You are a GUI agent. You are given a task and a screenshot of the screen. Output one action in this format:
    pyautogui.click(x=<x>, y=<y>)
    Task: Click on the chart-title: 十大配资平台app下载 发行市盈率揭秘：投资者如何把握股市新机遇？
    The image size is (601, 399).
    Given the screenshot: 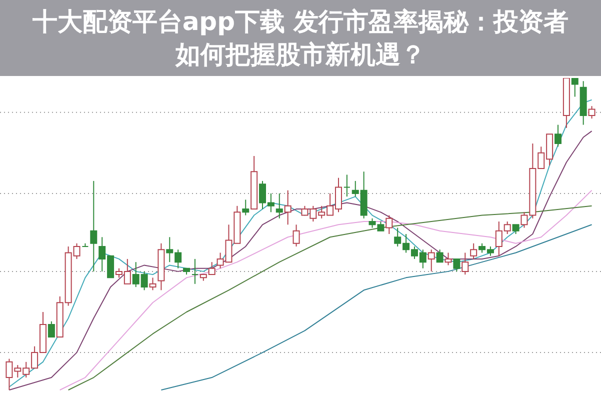 What is the action you would take?
    pyautogui.click(x=300, y=38)
    